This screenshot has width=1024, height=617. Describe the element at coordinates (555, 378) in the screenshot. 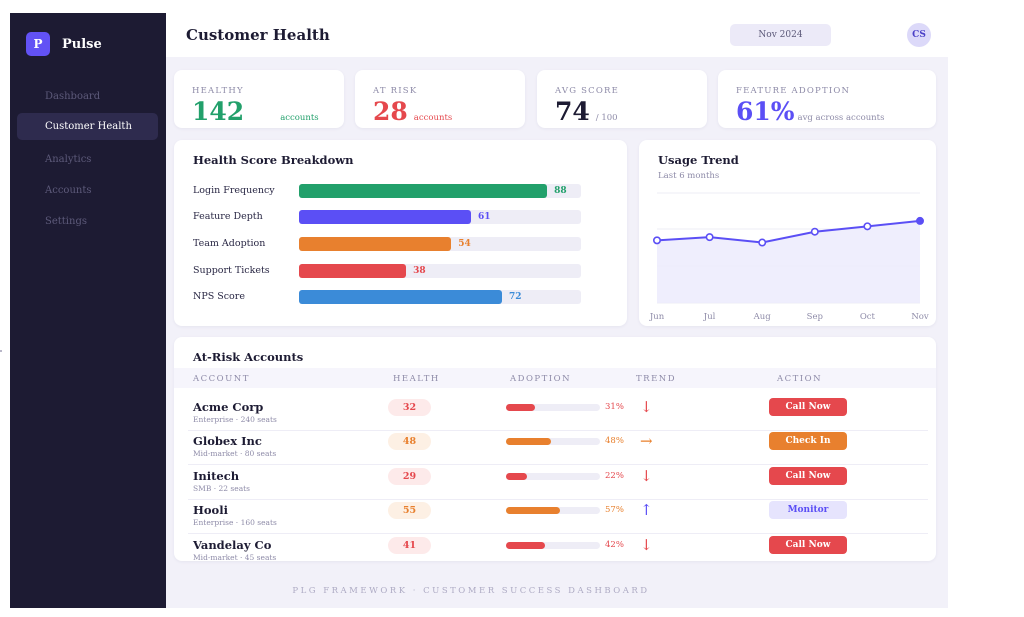

I see `table-header` at that location.